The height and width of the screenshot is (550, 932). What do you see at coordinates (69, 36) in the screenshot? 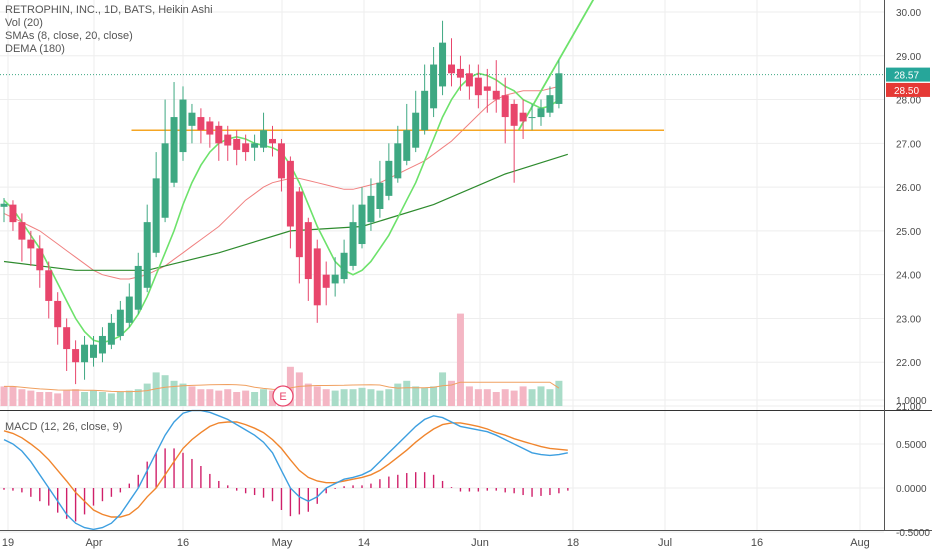
I see `legend-smas: SMAs (8, close, 20, close)` at bounding box center [69, 36].